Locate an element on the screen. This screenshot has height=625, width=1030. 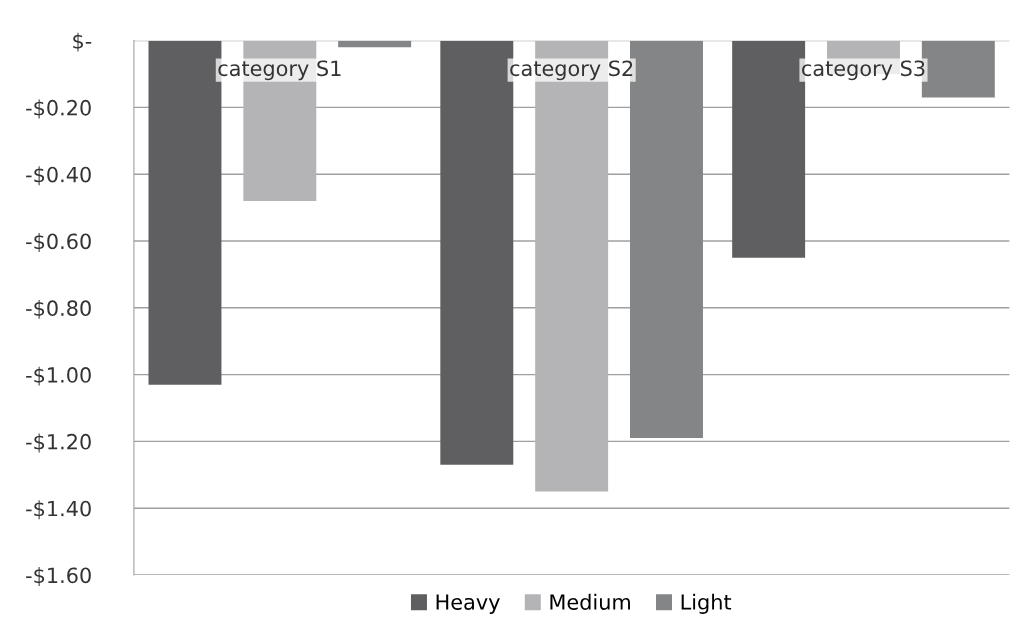
legend-label: Medium is located at coordinates (590, 601).